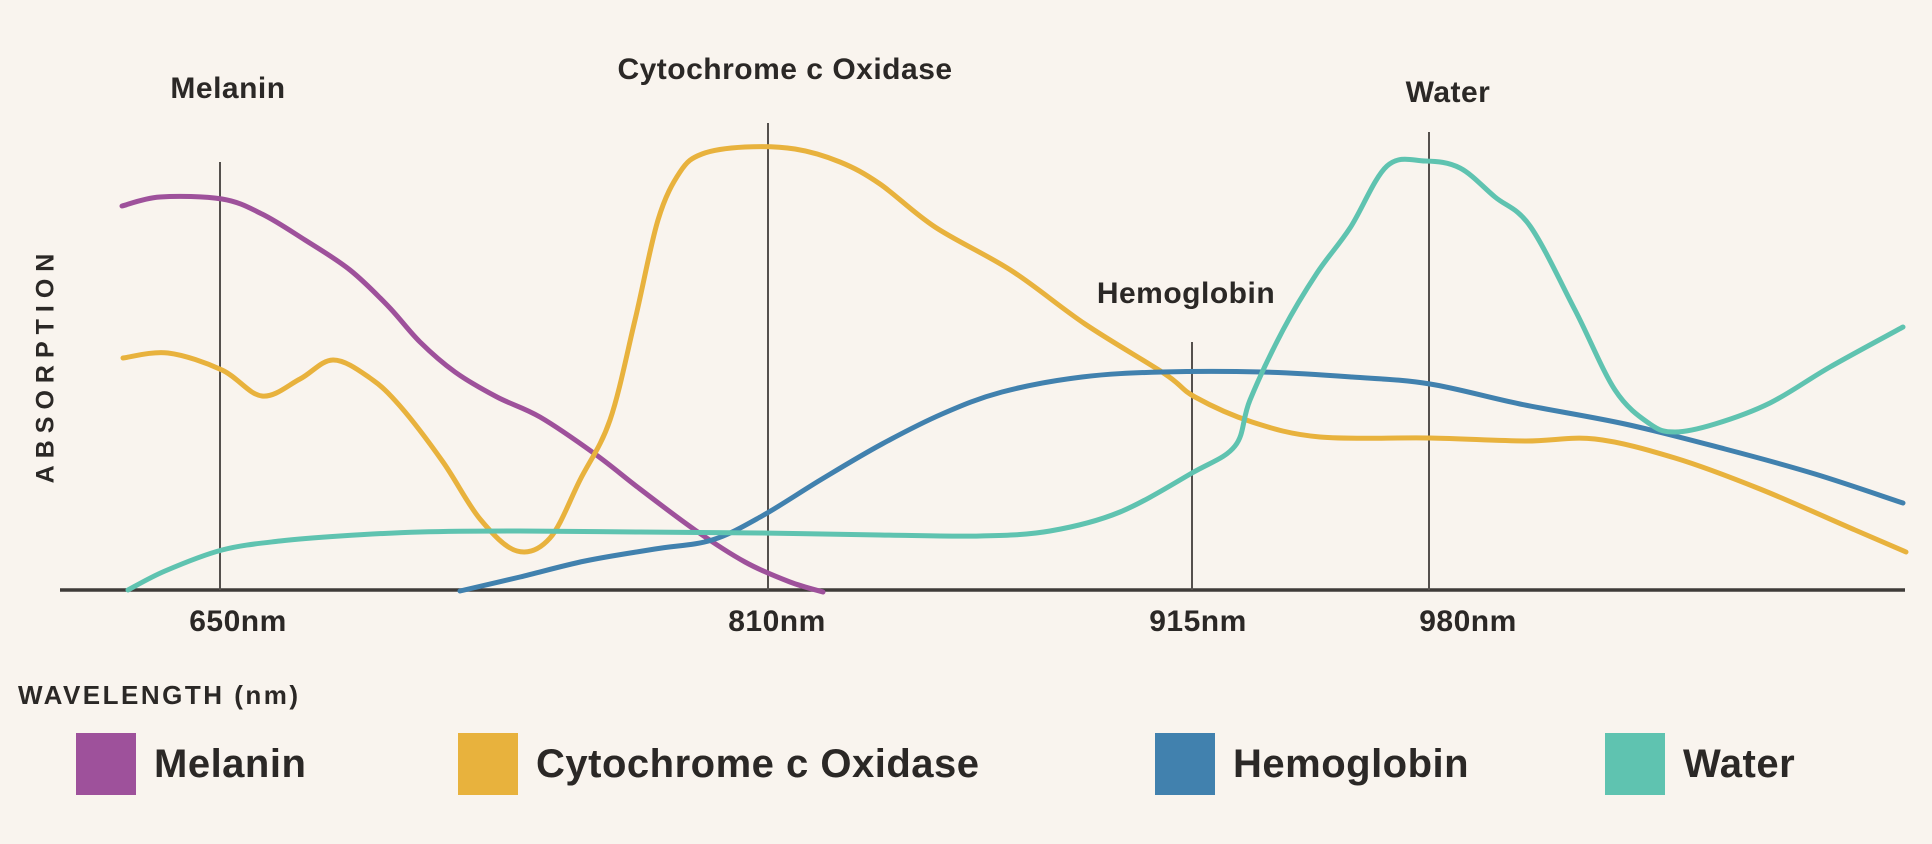 This screenshot has width=1932, height=844. What do you see at coordinates (230, 763) in the screenshot?
I see `legend-label-melanin: Melanin` at bounding box center [230, 763].